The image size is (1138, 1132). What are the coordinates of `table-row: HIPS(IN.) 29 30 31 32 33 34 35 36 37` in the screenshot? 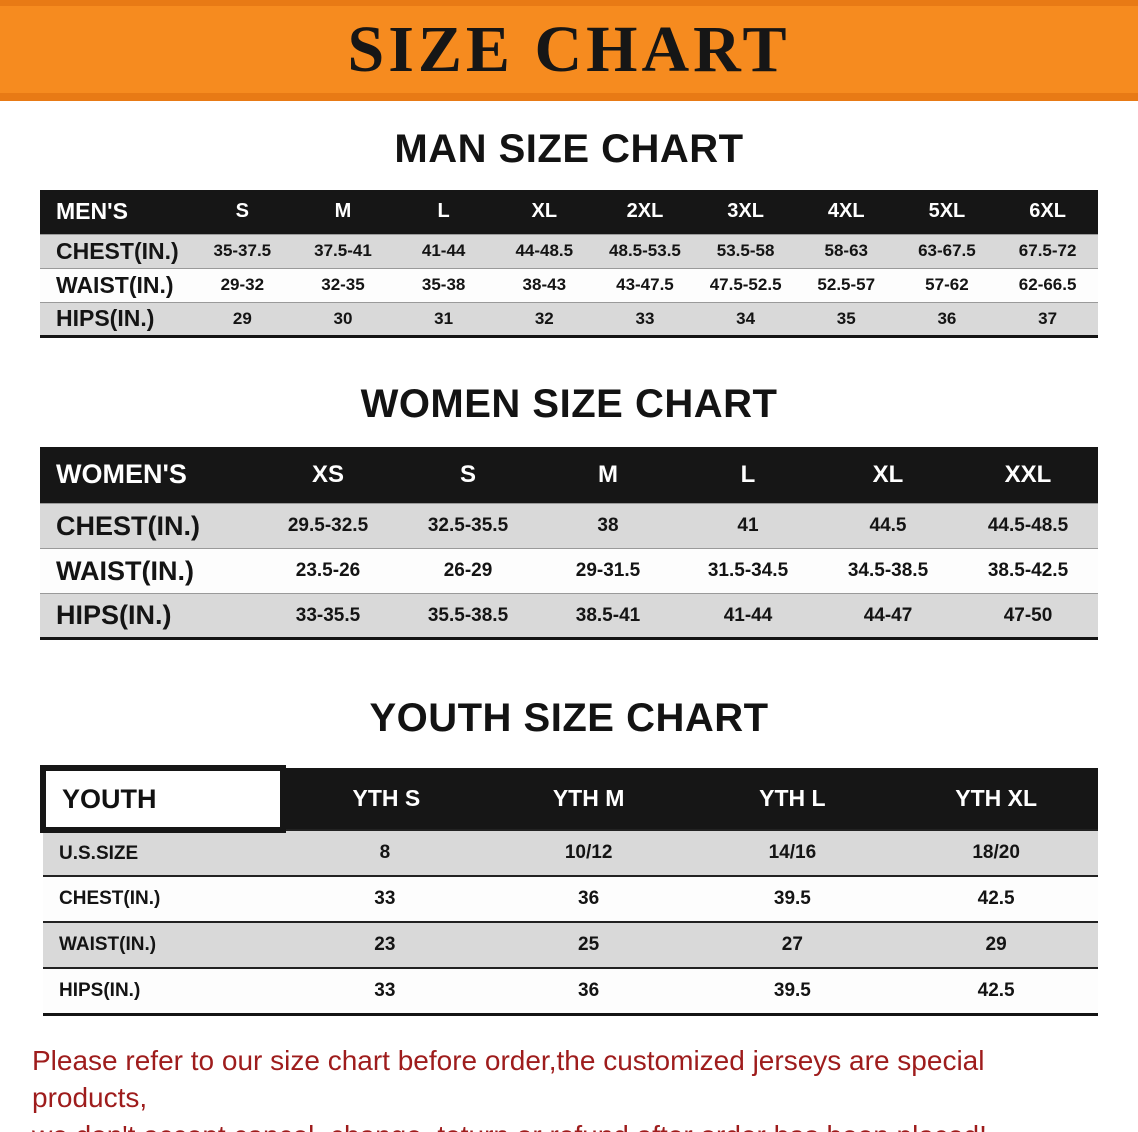 It's located at (569, 319).